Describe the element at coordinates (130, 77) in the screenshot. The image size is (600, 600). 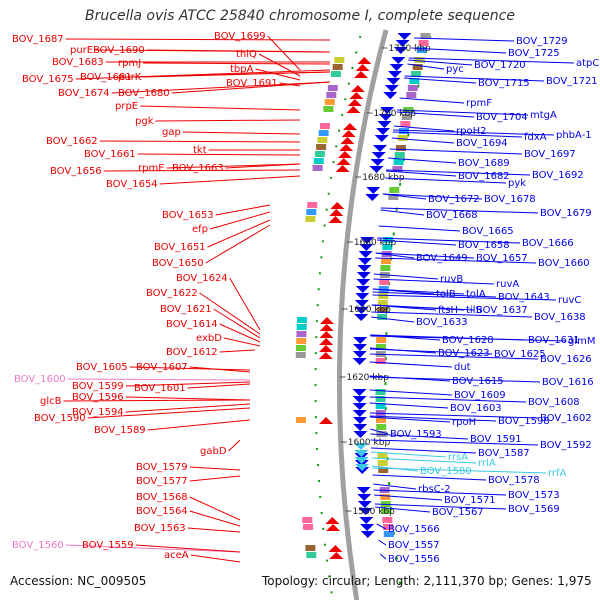
I see `gene-label: purK` at that location.